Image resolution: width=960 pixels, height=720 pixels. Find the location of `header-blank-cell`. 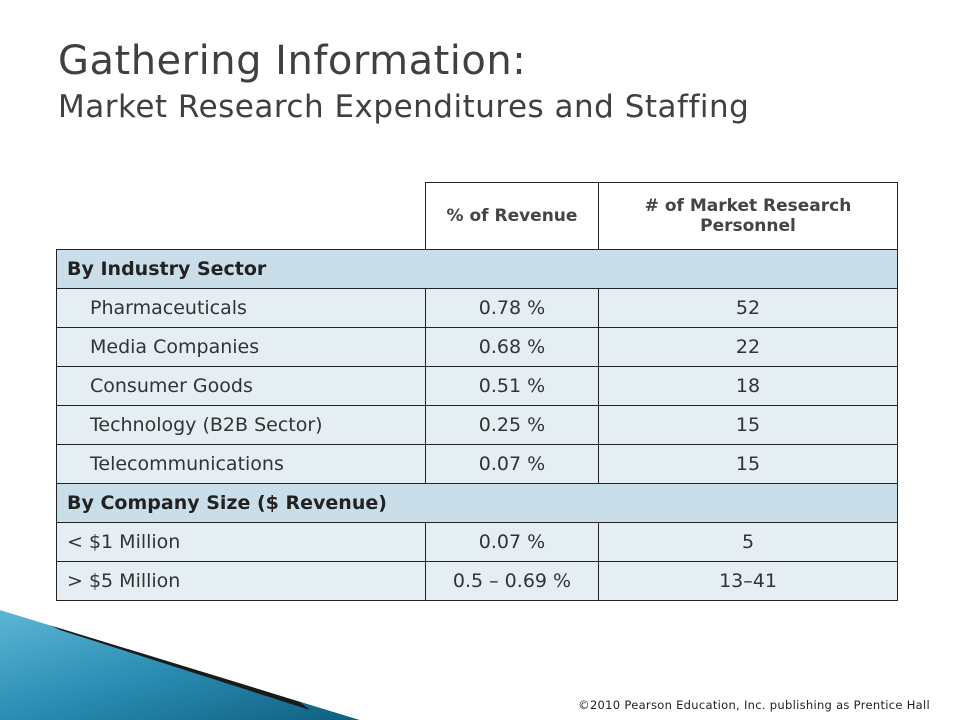

header-blank-cell is located at coordinates (241, 216).